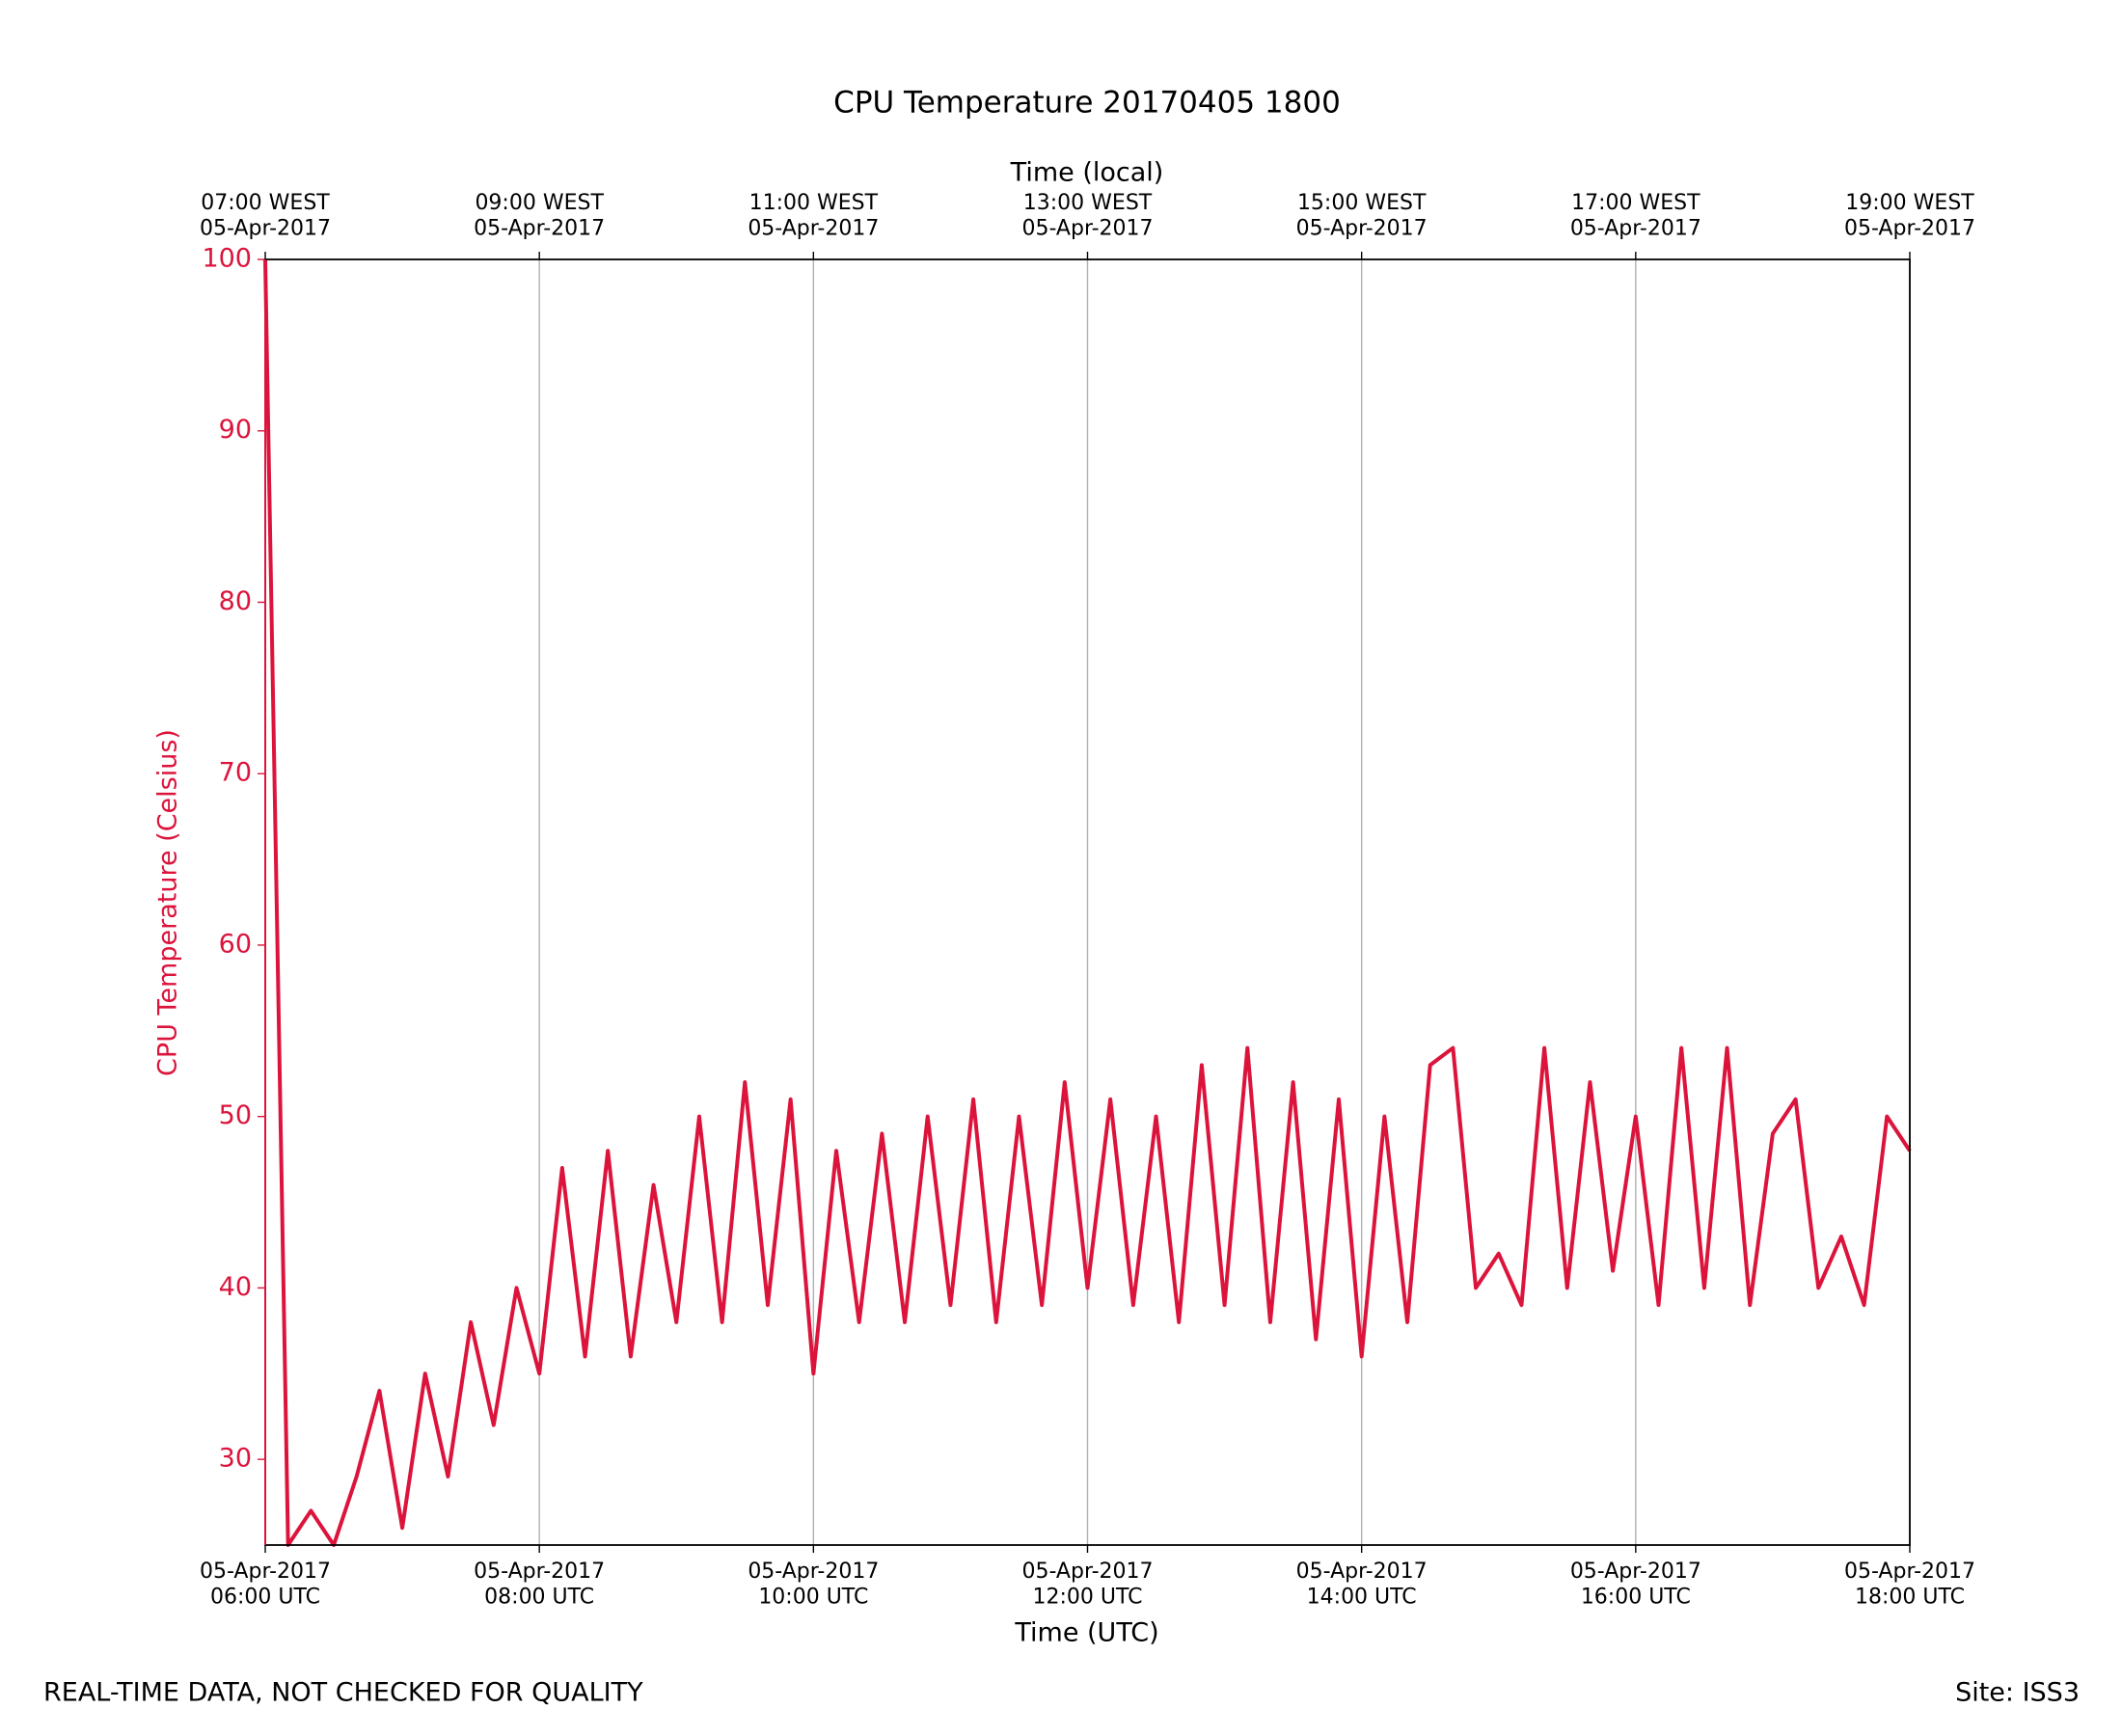 The image size is (2122, 1736). I want to click on x-tick-label: 05-Apr-2017 08:00 UTC, so click(540, 1584).